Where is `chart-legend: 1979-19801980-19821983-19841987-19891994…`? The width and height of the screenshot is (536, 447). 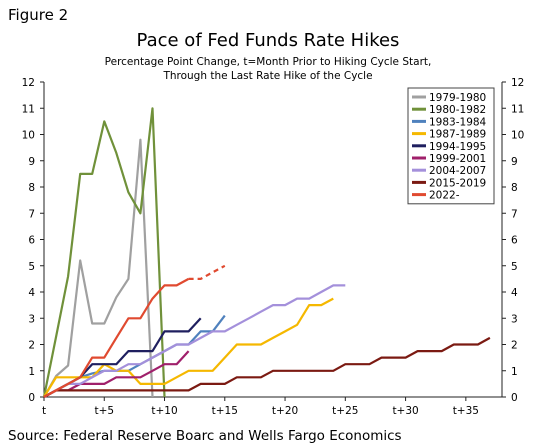
chart-legend: 1979-19801980-19821983-19841987-19891994… is located at coordinates (451, 146).